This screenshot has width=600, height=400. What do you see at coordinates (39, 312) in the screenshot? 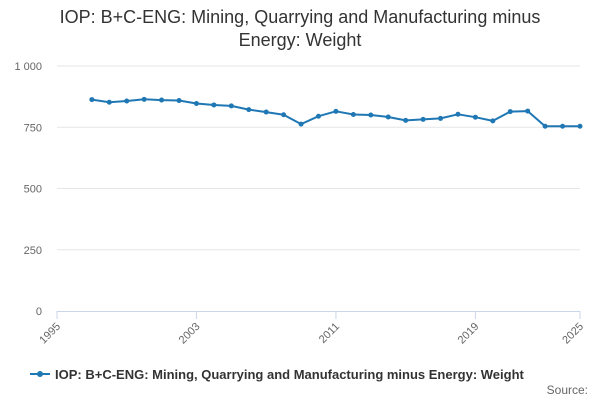
I see `y-tick-label: 0` at bounding box center [39, 312].